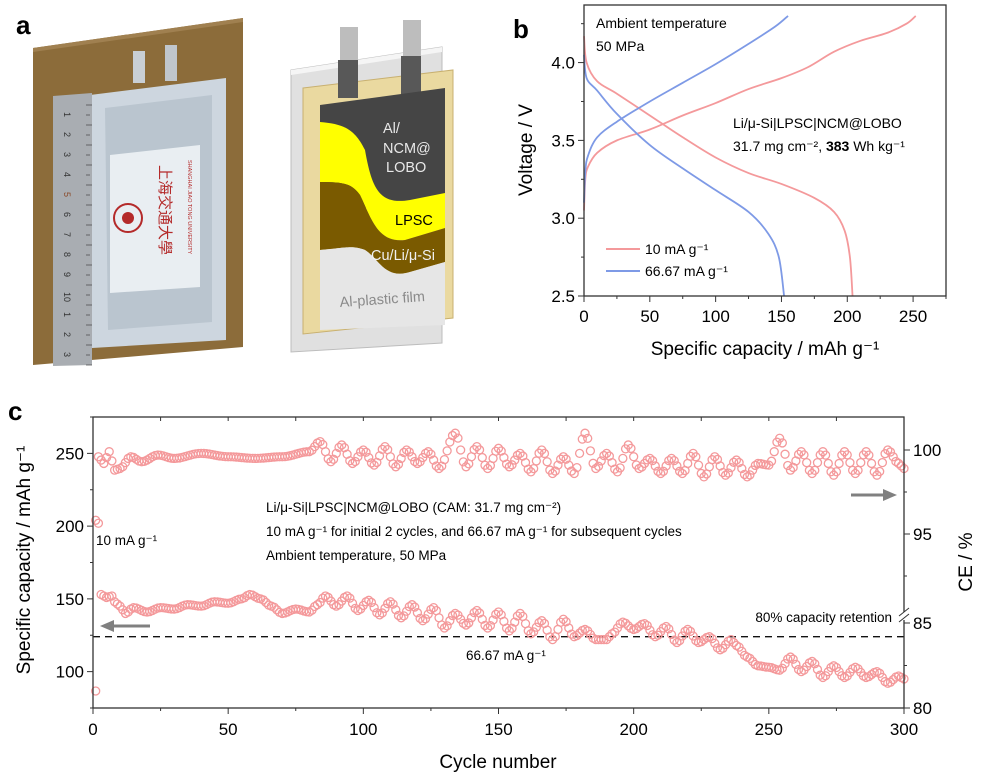 This screenshot has height=778, width=984. What do you see at coordinates (92, 729) in the screenshot?
I see `chart-c-x-tick-label: 0` at bounding box center [92, 729].